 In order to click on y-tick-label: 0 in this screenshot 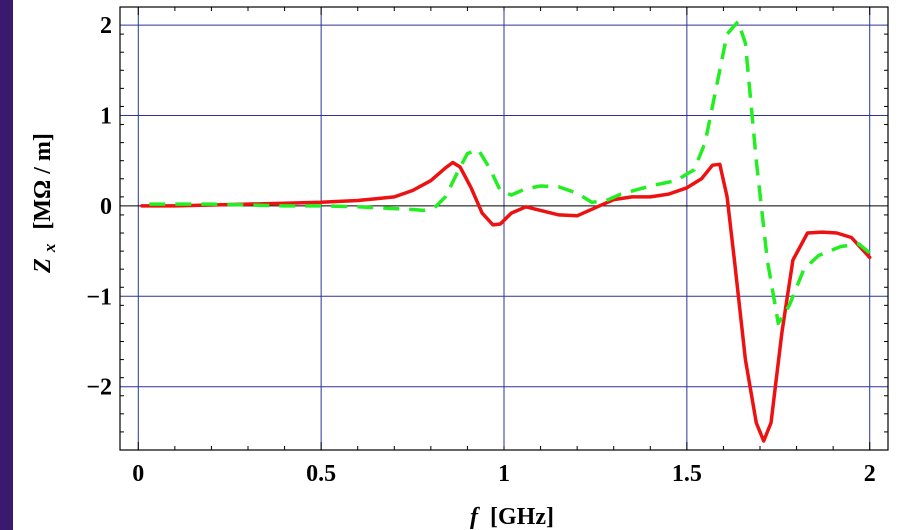, I will do `click(106, 207)`.